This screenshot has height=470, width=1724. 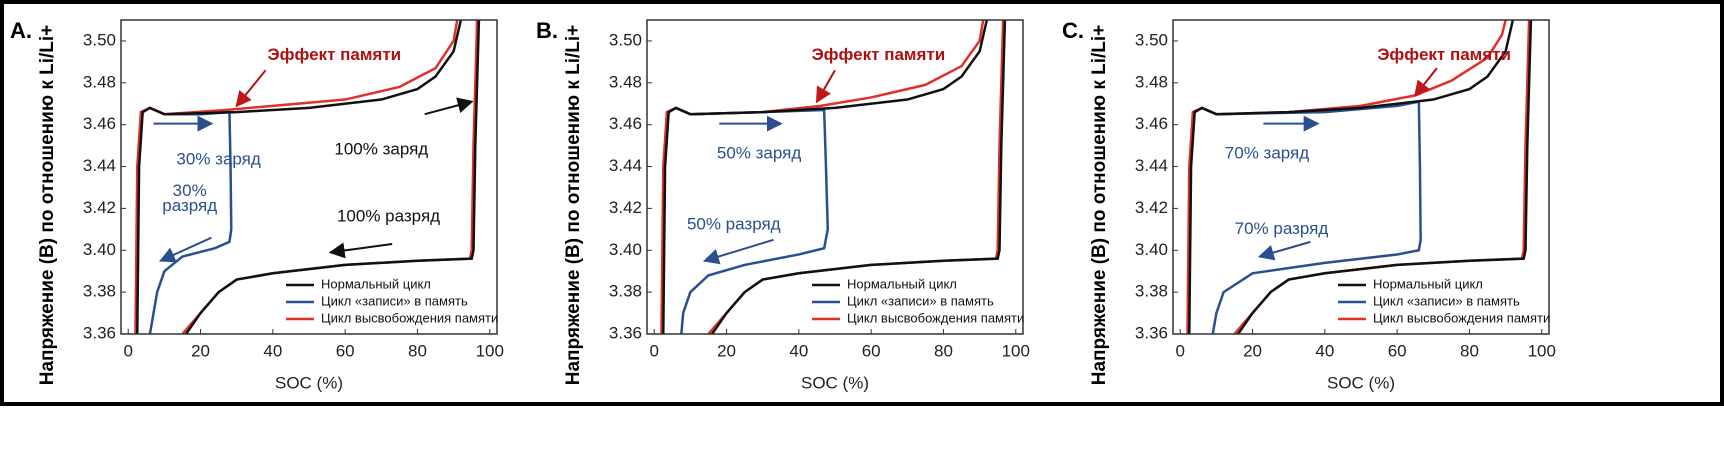 I want to click on annotation: 100% разряд, so click(x=388, y=215).